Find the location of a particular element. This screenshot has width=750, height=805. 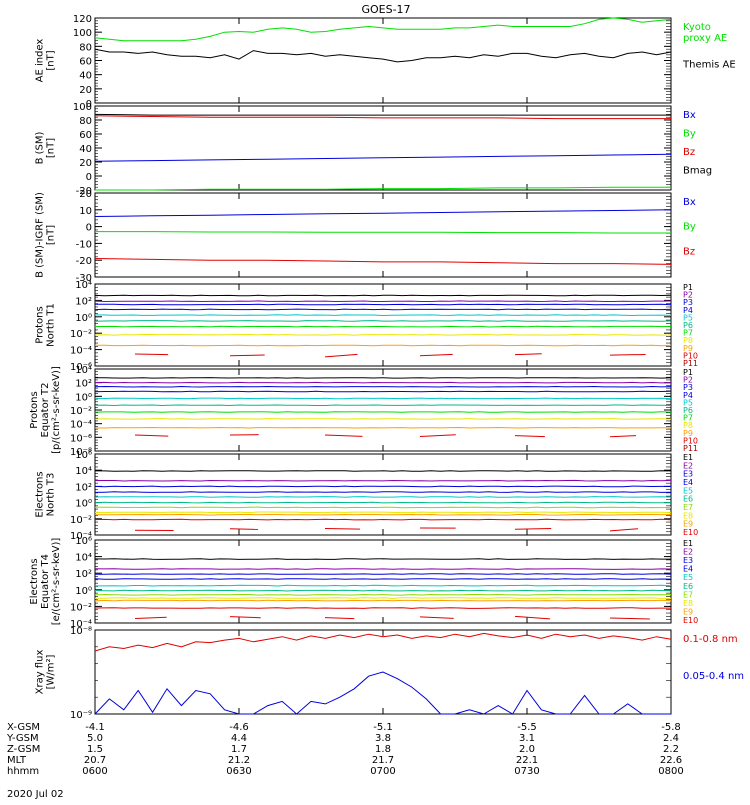

date-label: 2020 Jul 02 is located at coordinates (35, 794).